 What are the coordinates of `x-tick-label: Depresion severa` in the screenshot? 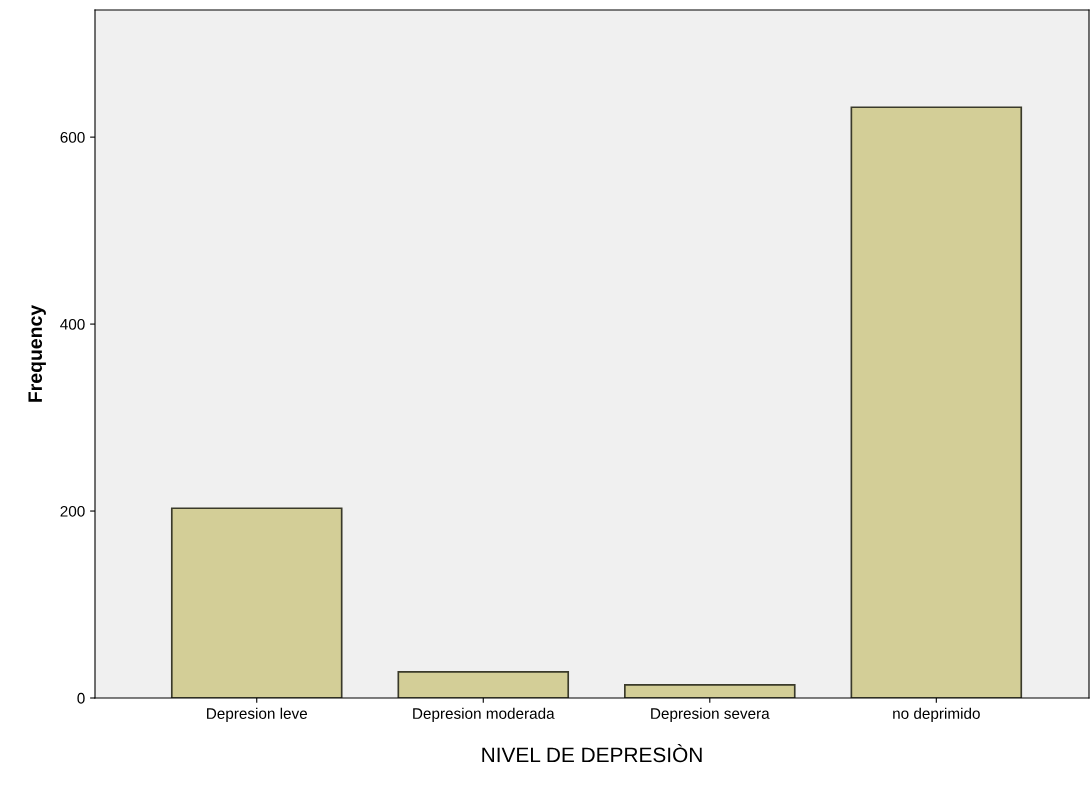 It's located at (710, 714).